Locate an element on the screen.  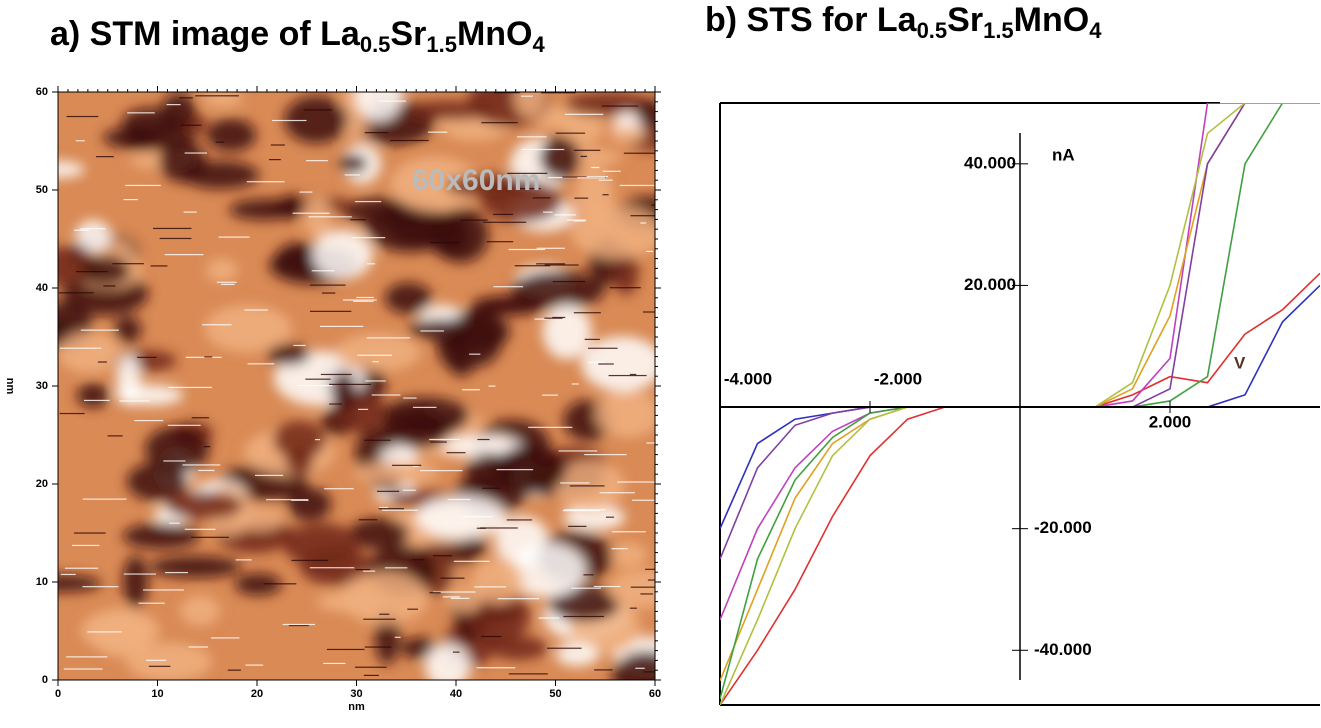
y-axis-label: nm is located at coordinates (10, 386).